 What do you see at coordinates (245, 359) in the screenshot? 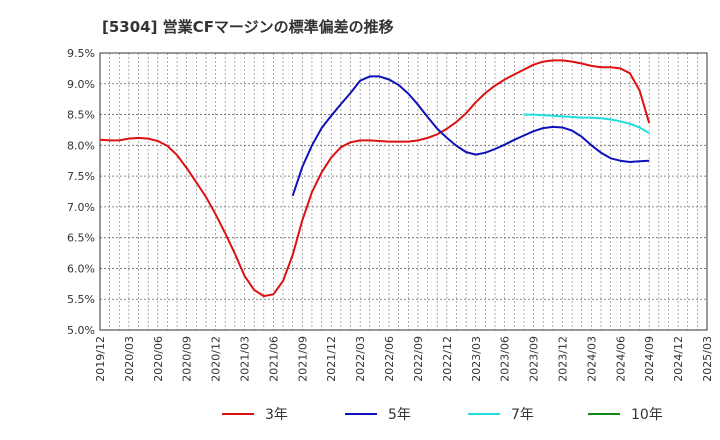
I see `x-tick-label: 2021/03` at bounding box center [245, 359].